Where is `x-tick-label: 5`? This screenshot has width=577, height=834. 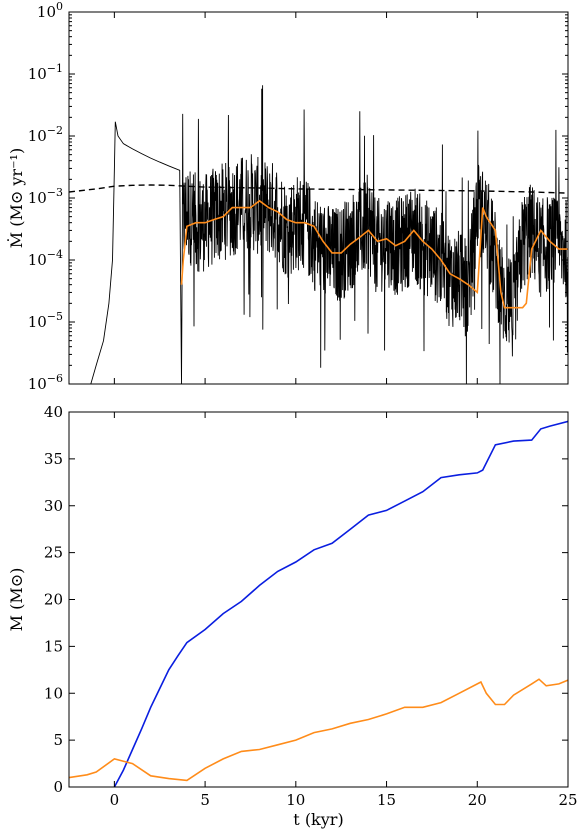
x-tick-label: 5 is located at coordinates (205, 800).